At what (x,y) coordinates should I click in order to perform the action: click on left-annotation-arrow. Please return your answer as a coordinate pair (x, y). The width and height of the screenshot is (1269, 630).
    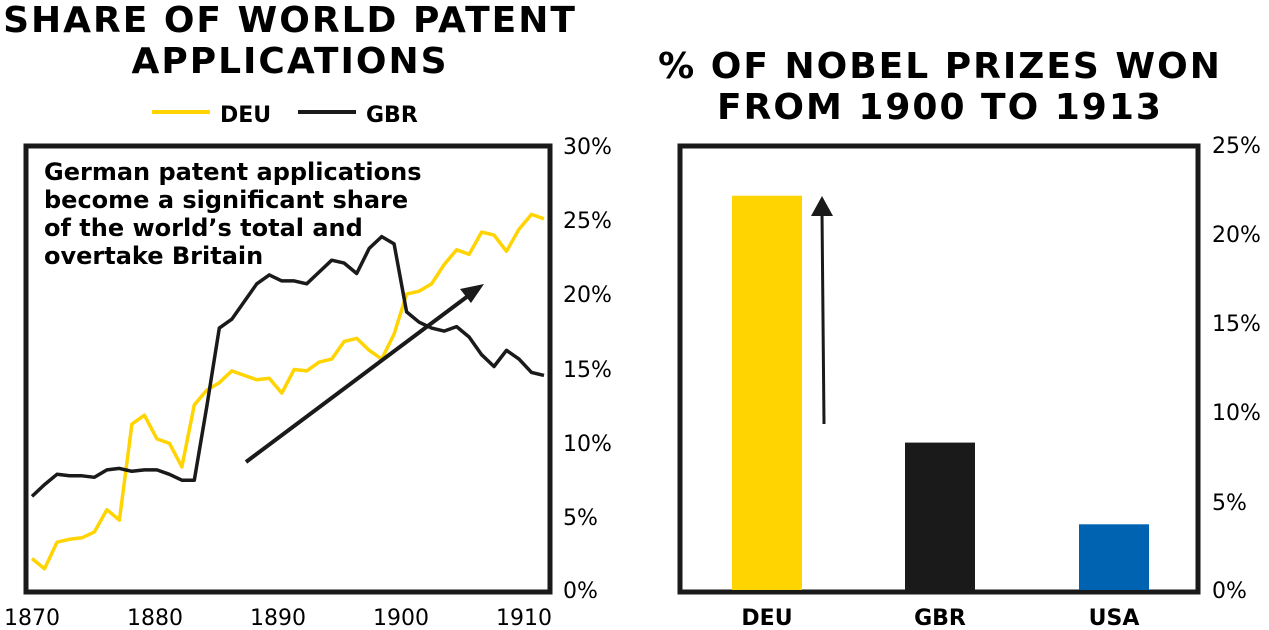
    Looking at the image, I should click on (364, 374).